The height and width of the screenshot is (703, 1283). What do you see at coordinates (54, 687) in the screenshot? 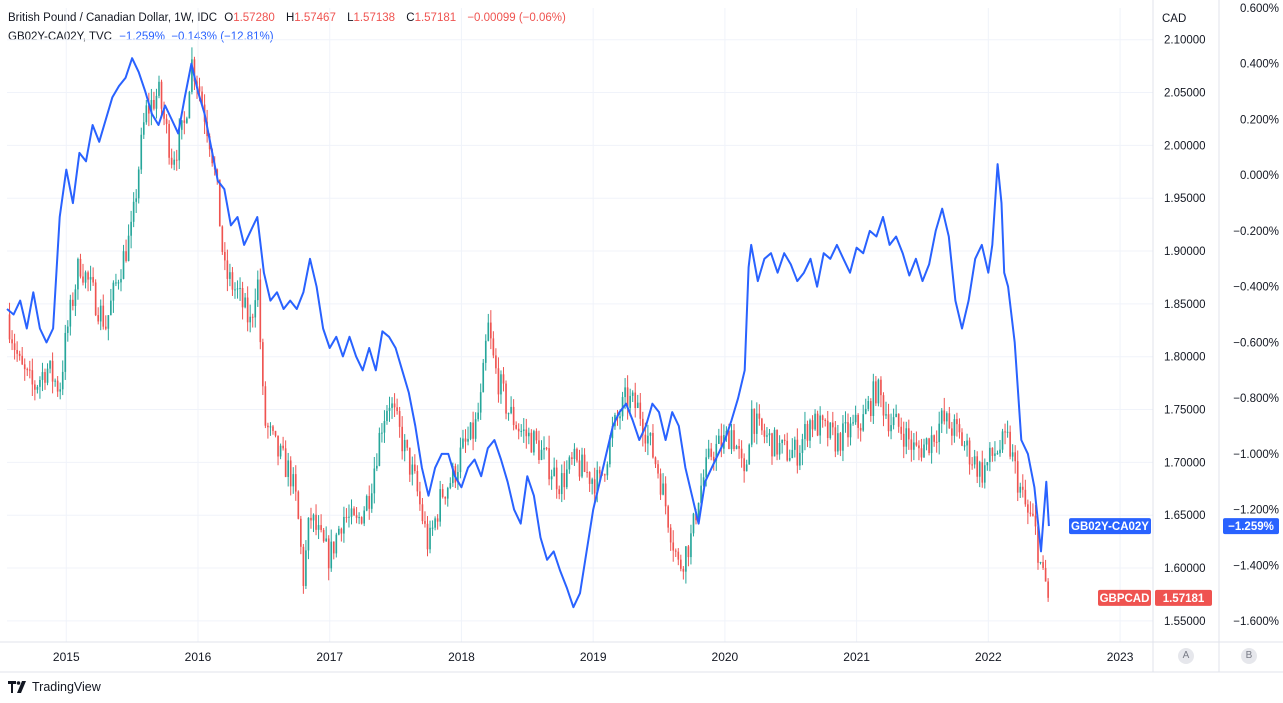
I see `tradingview-brand: TradingView` at bounding box center [54, 687].